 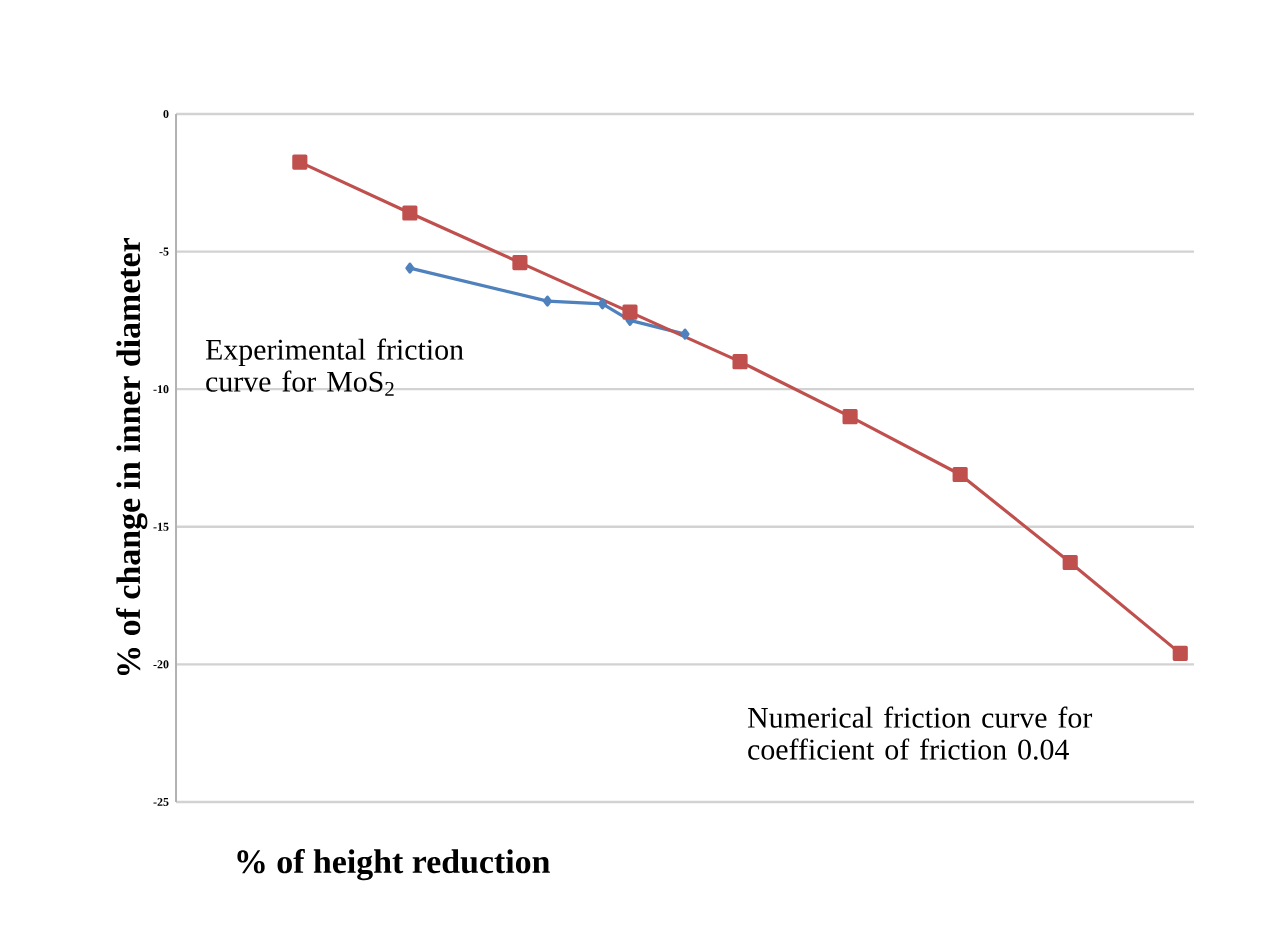 I want to click on y-axis-title: % of change in inner diameter, so click(x=132, y=457).